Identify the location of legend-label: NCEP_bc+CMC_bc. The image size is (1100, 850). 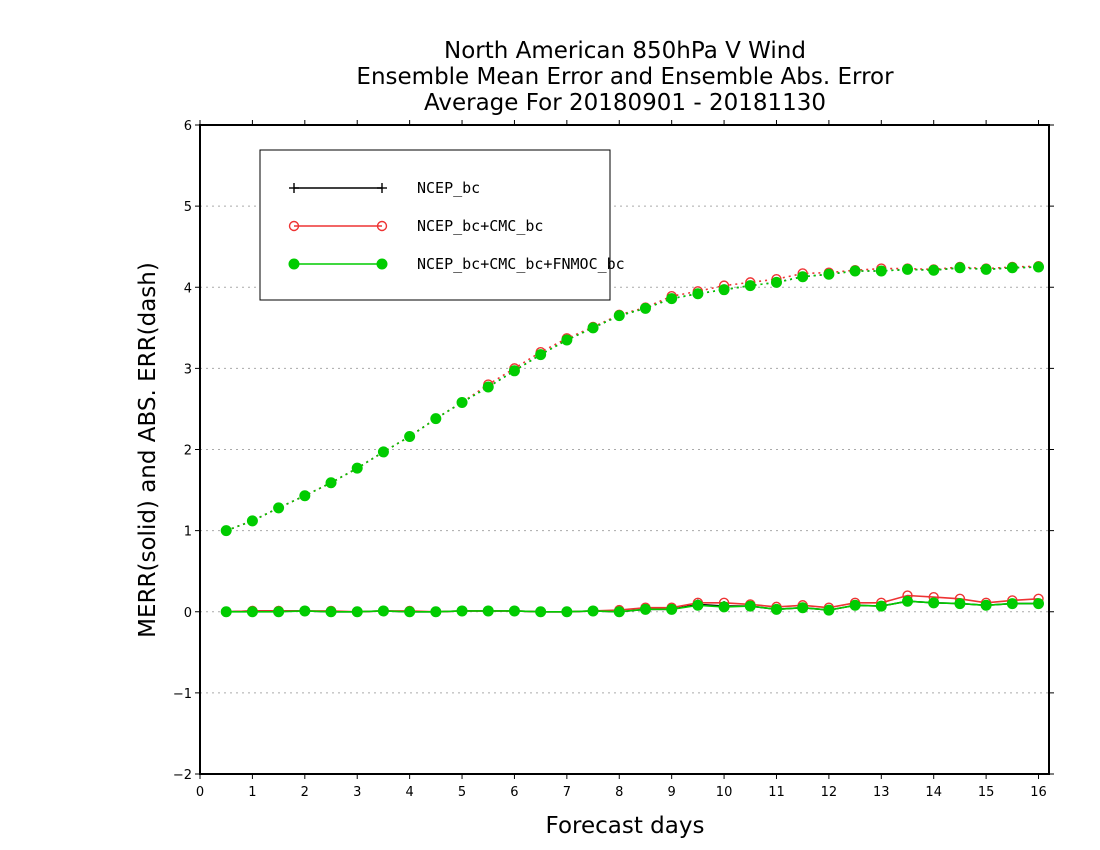
(480, 226).